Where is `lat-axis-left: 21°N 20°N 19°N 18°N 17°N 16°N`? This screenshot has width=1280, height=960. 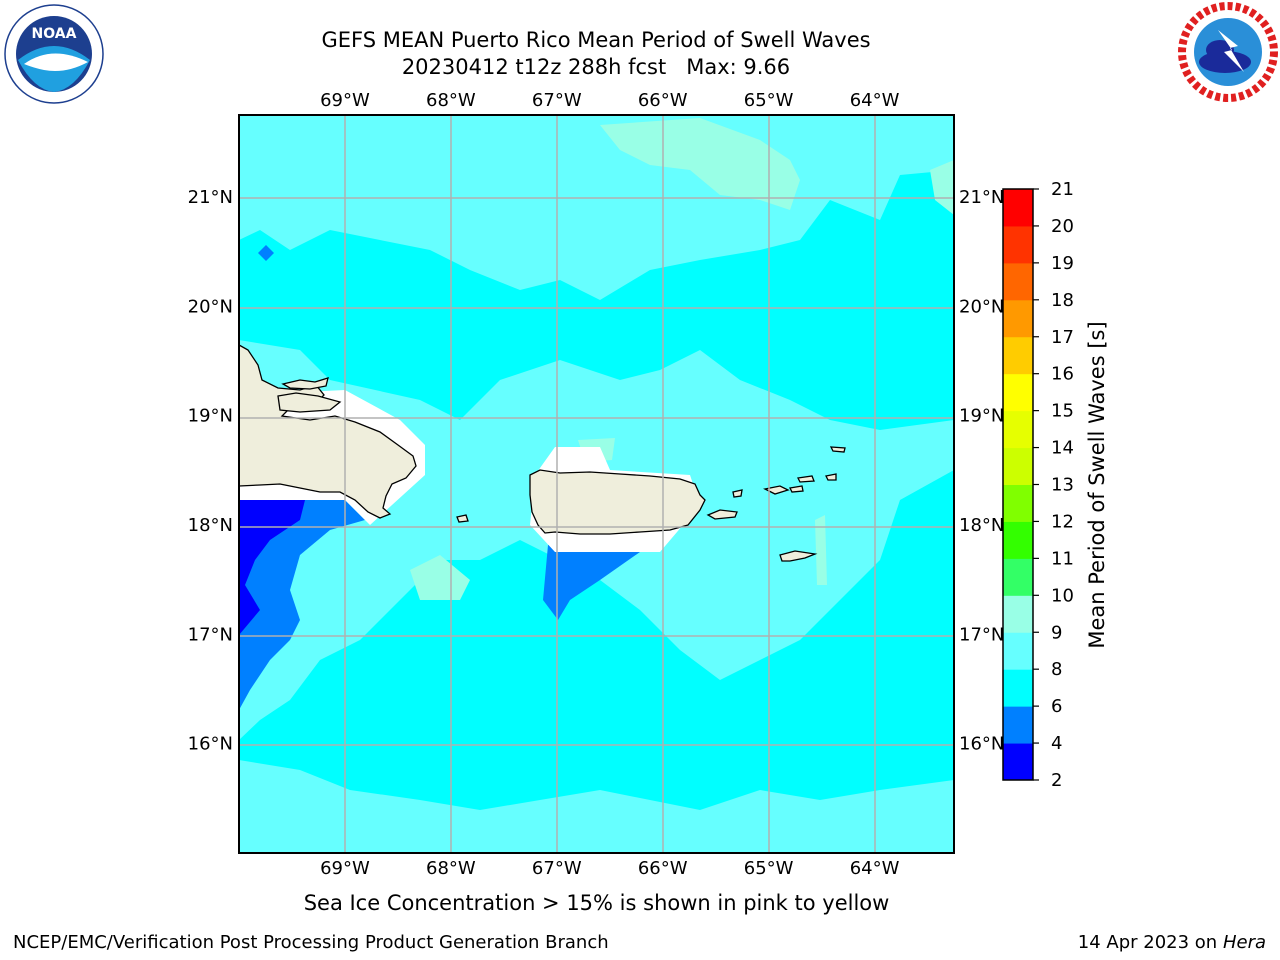 lat-axis-left: 21°N 20°N 19°N 18°N 17°N 16°N is located at coordinates (210, 471).